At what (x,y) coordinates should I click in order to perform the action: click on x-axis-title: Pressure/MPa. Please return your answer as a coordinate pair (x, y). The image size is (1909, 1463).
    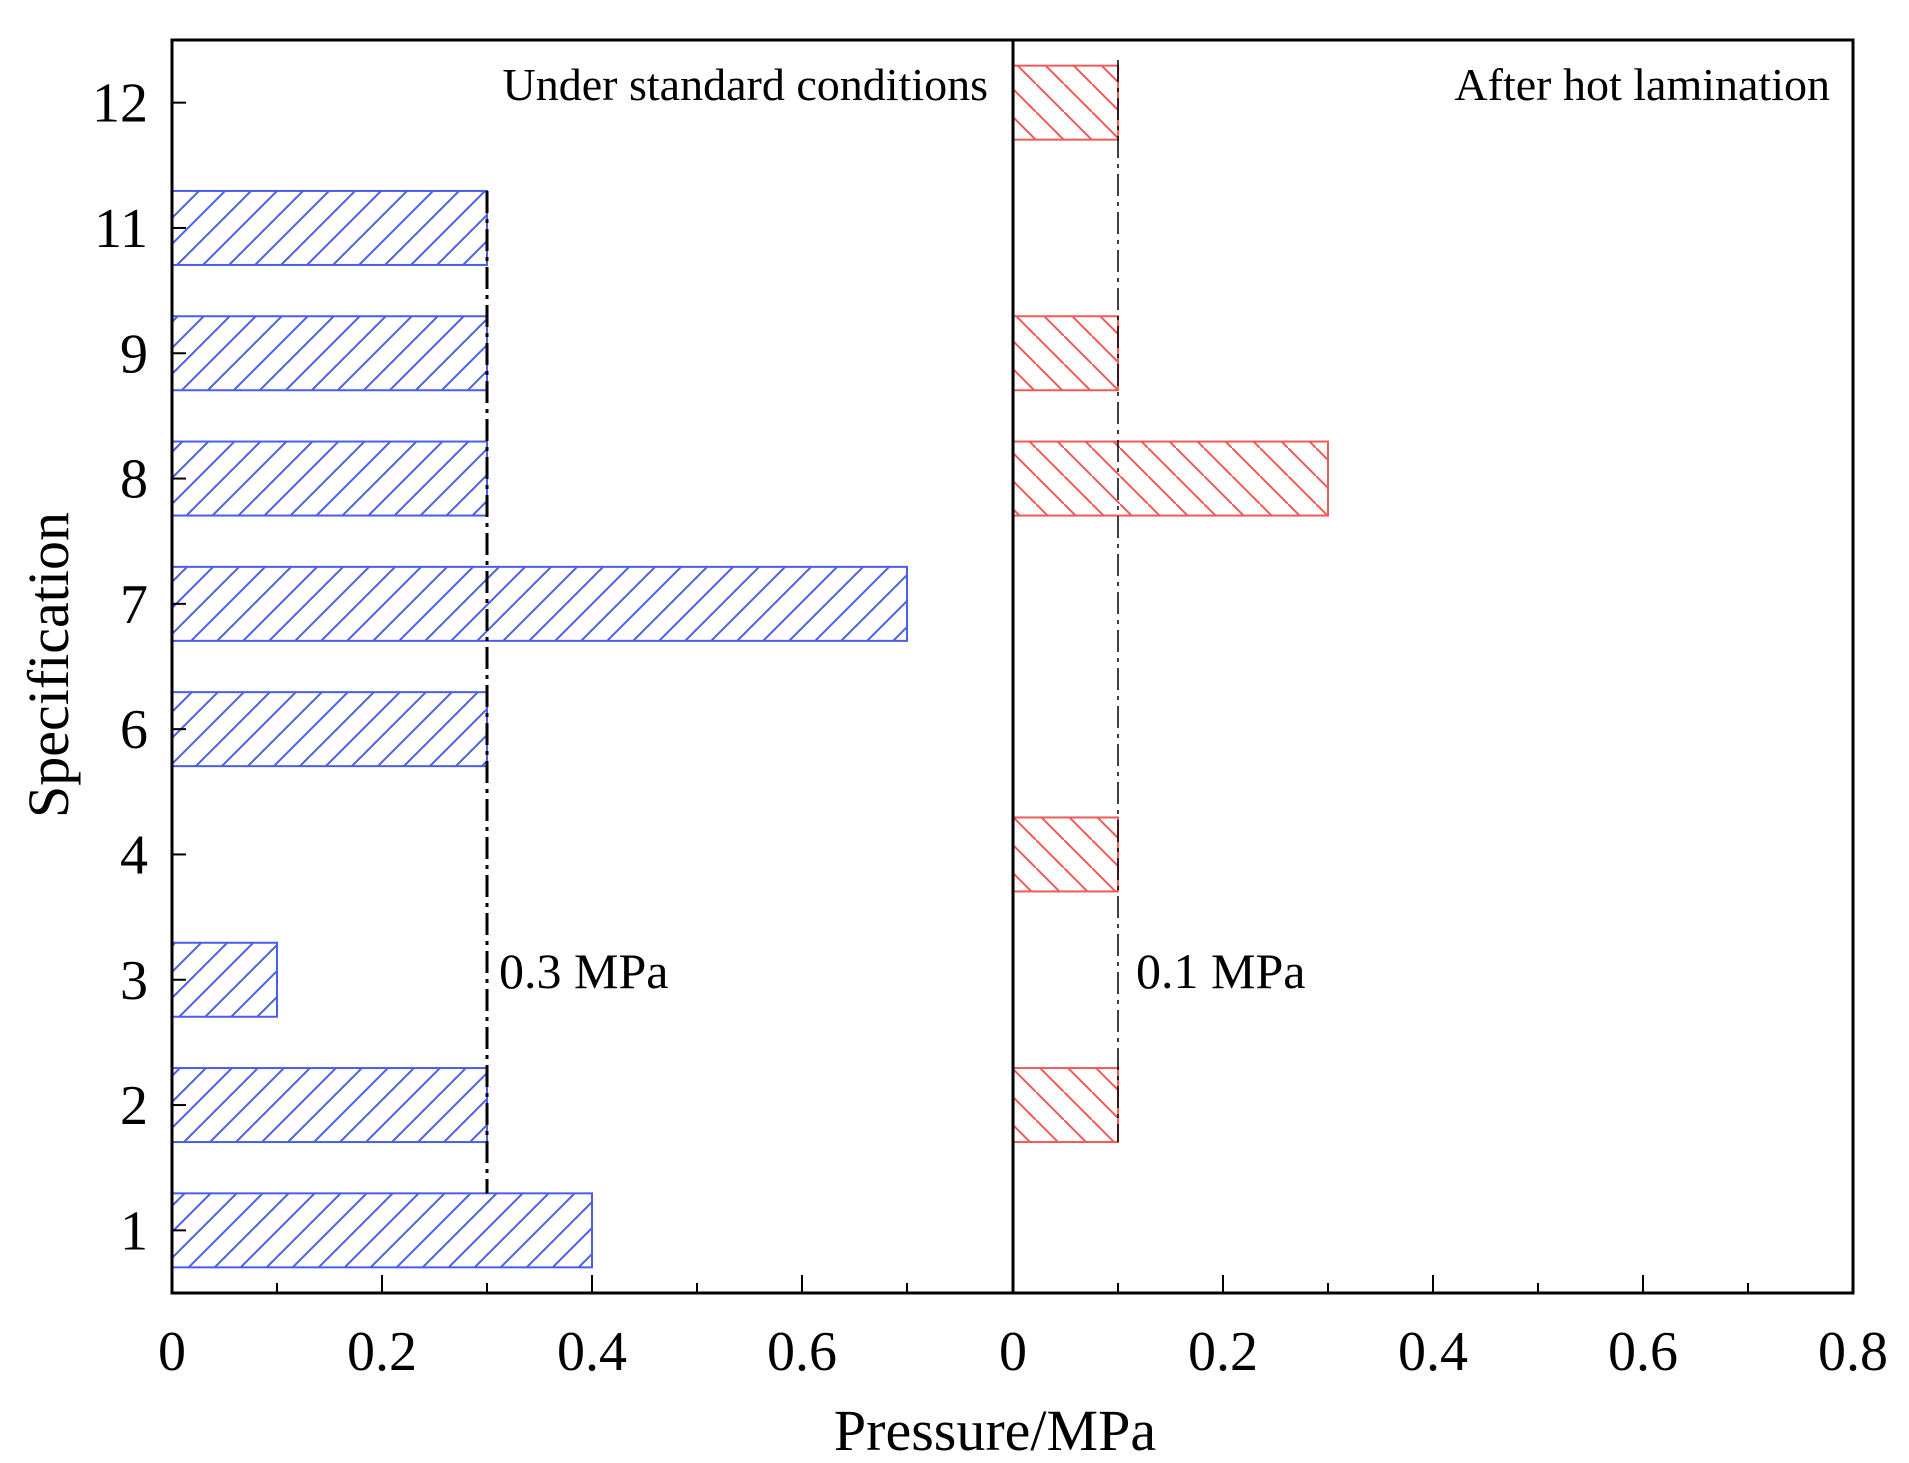
    Looking at the image, I should click on (995, 1430).